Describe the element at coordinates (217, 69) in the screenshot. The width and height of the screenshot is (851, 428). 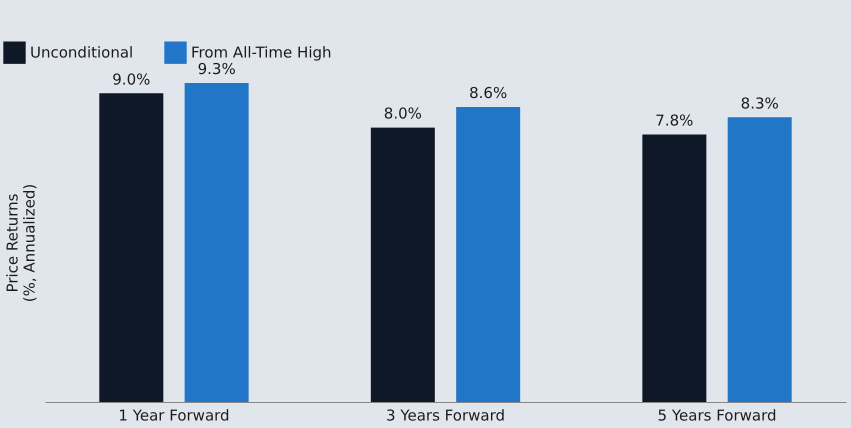
I see `data-label: 9.3%` at that location.